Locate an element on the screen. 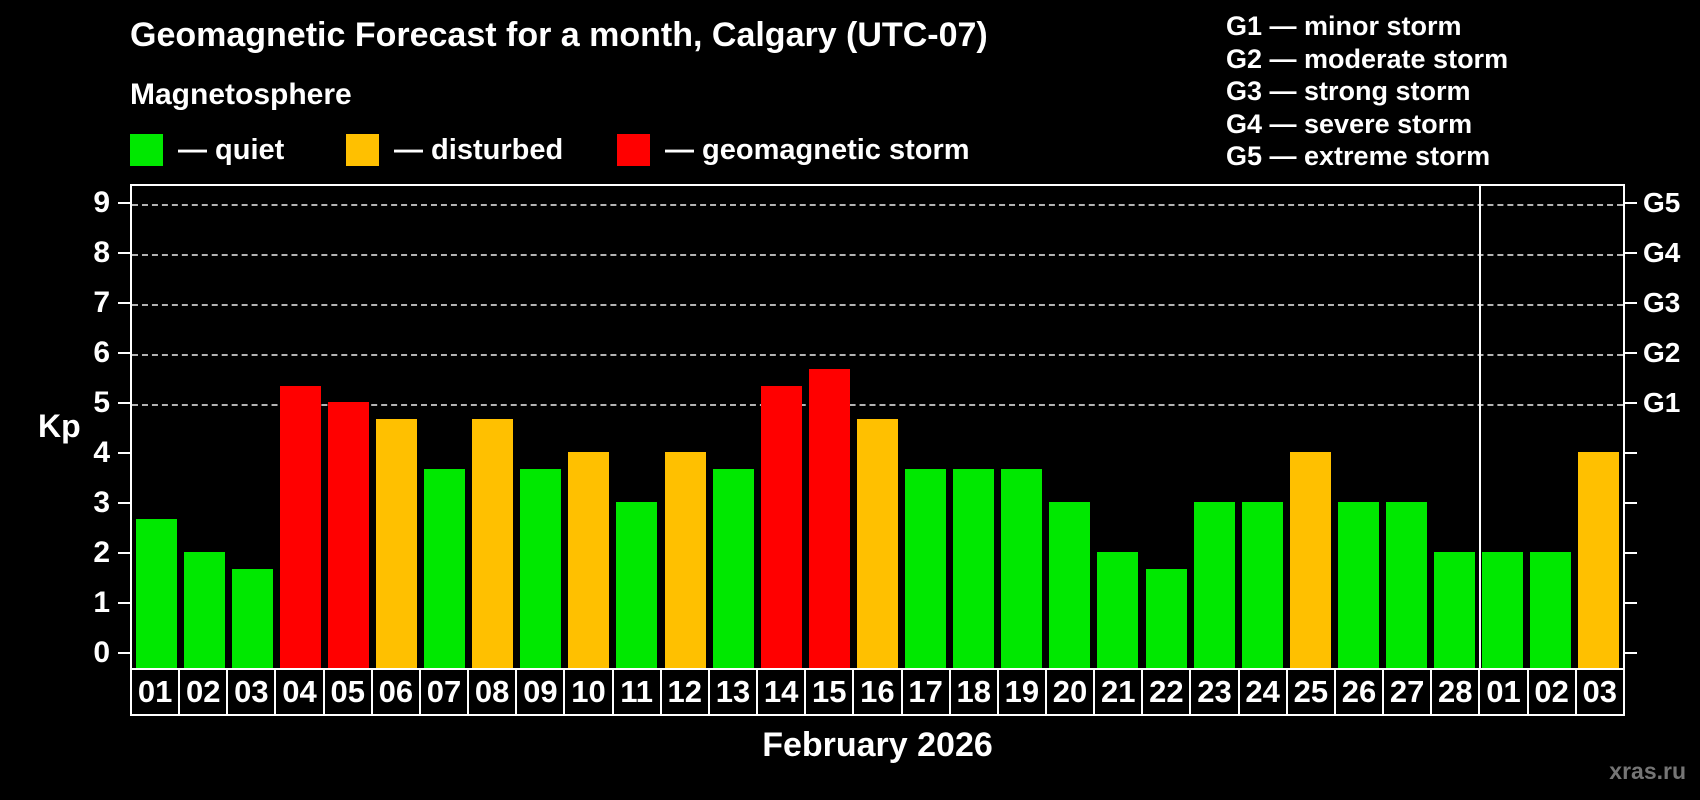 The image size is (1700, 800). gridline-kp6 is located at coordinates (877, 355).